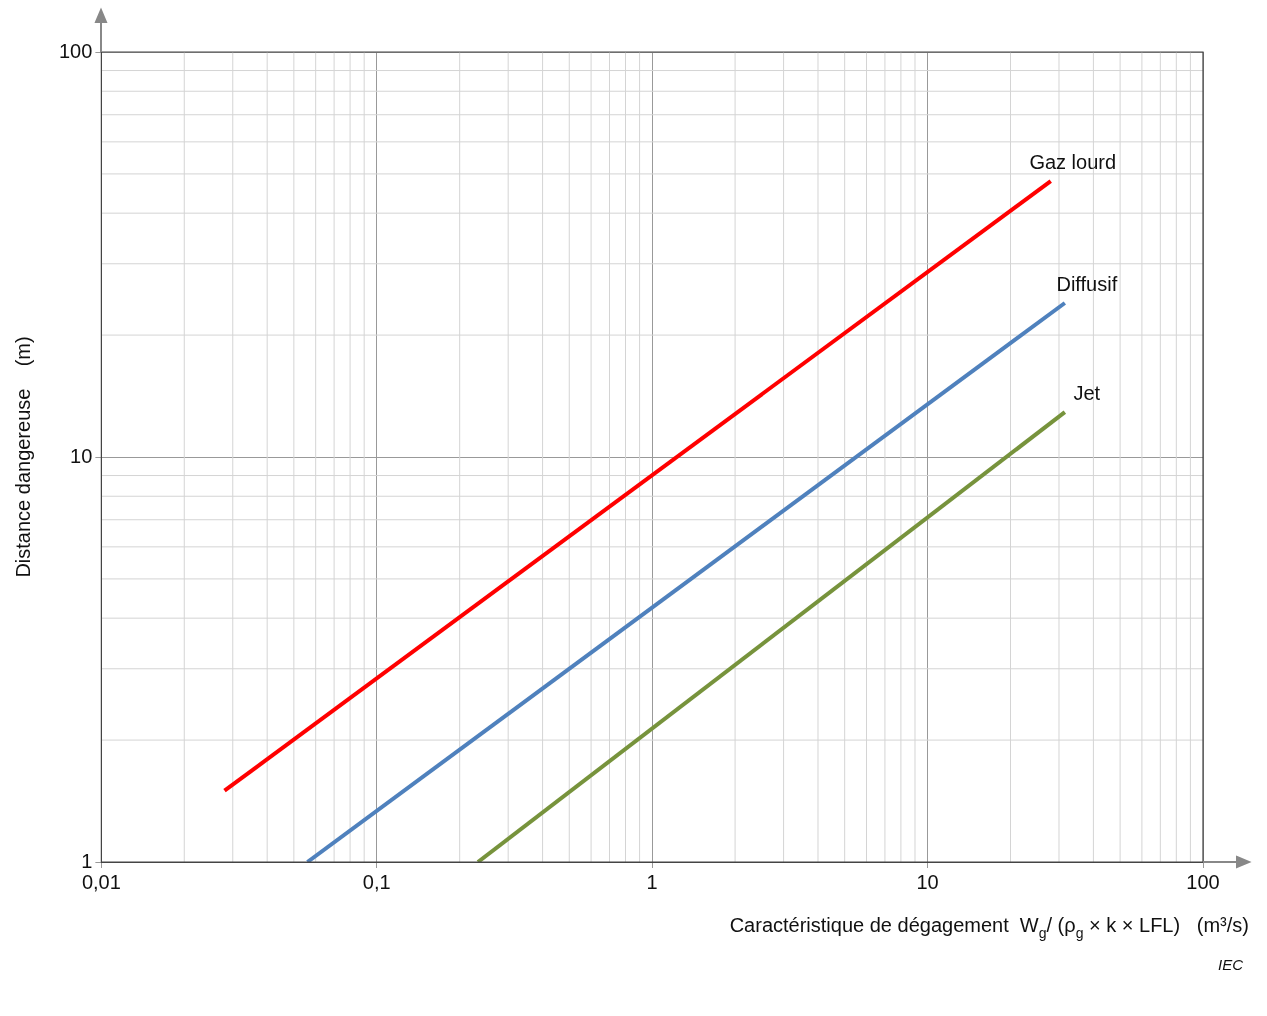  I want to click on x-tick-label: 1, so click(652, 881).